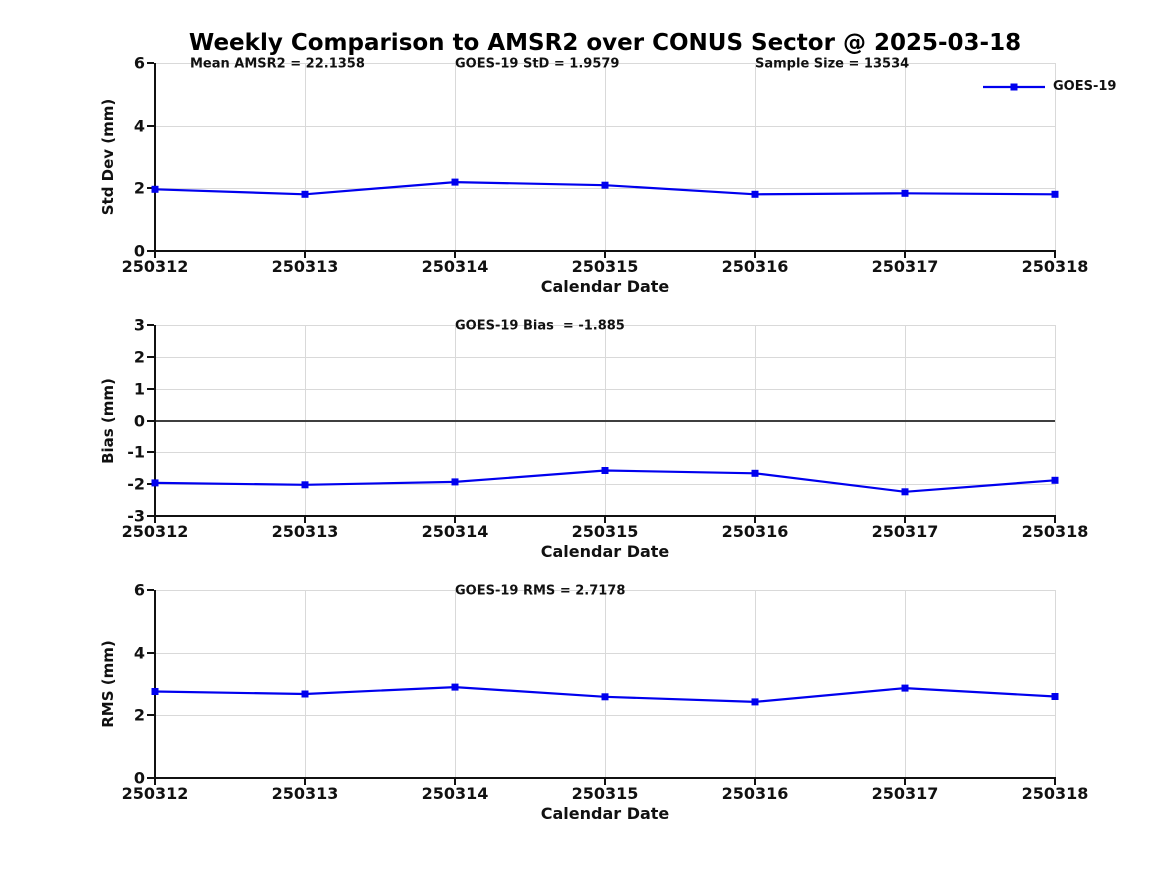 The width and height of the screenshot is (1167, 875). I want to click on x-tick-label: 250316, so click(755, 793).